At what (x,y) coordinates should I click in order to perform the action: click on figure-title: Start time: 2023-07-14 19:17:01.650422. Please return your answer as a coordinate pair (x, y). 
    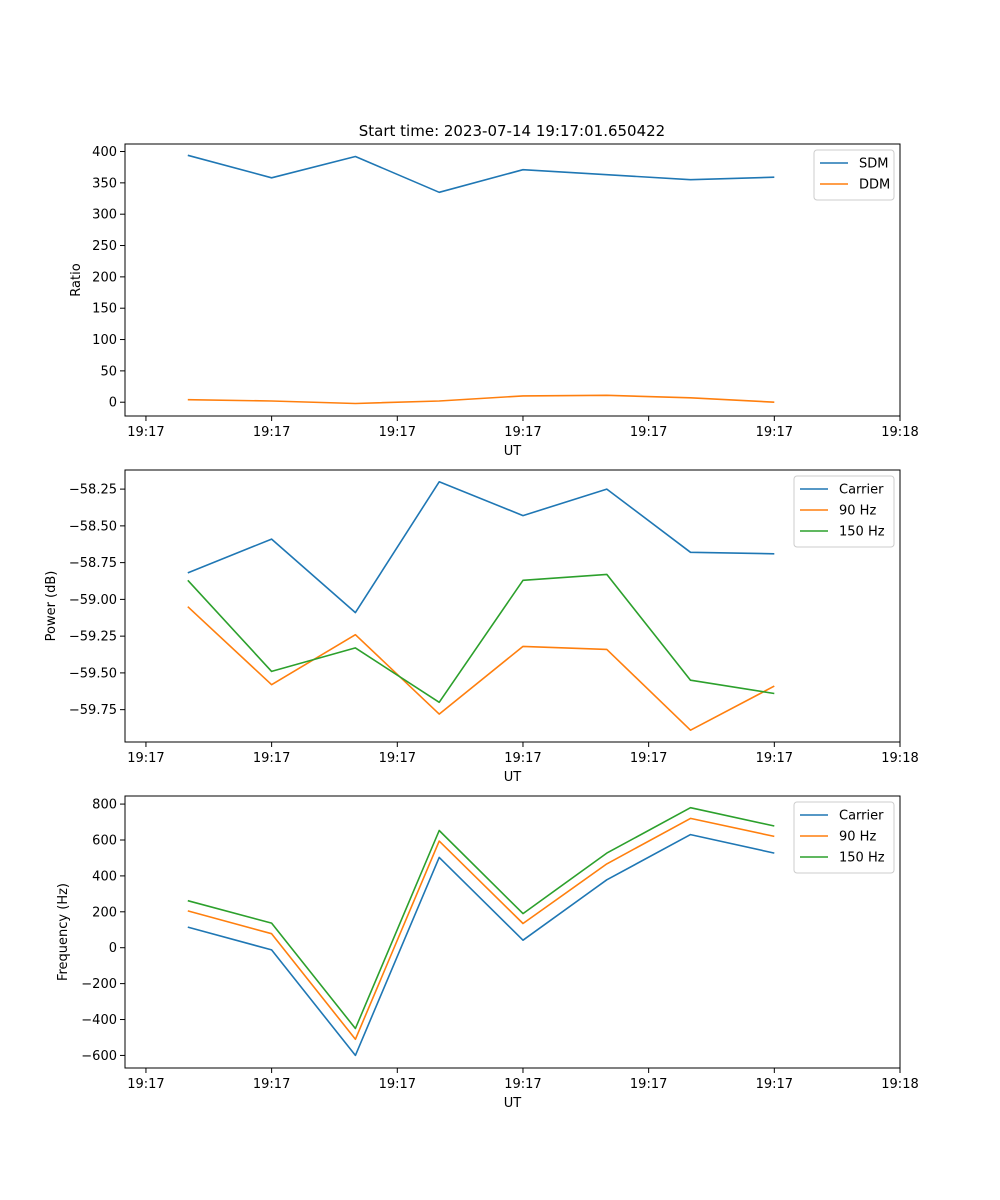
    Looking at the image, I should click on (512, 131).